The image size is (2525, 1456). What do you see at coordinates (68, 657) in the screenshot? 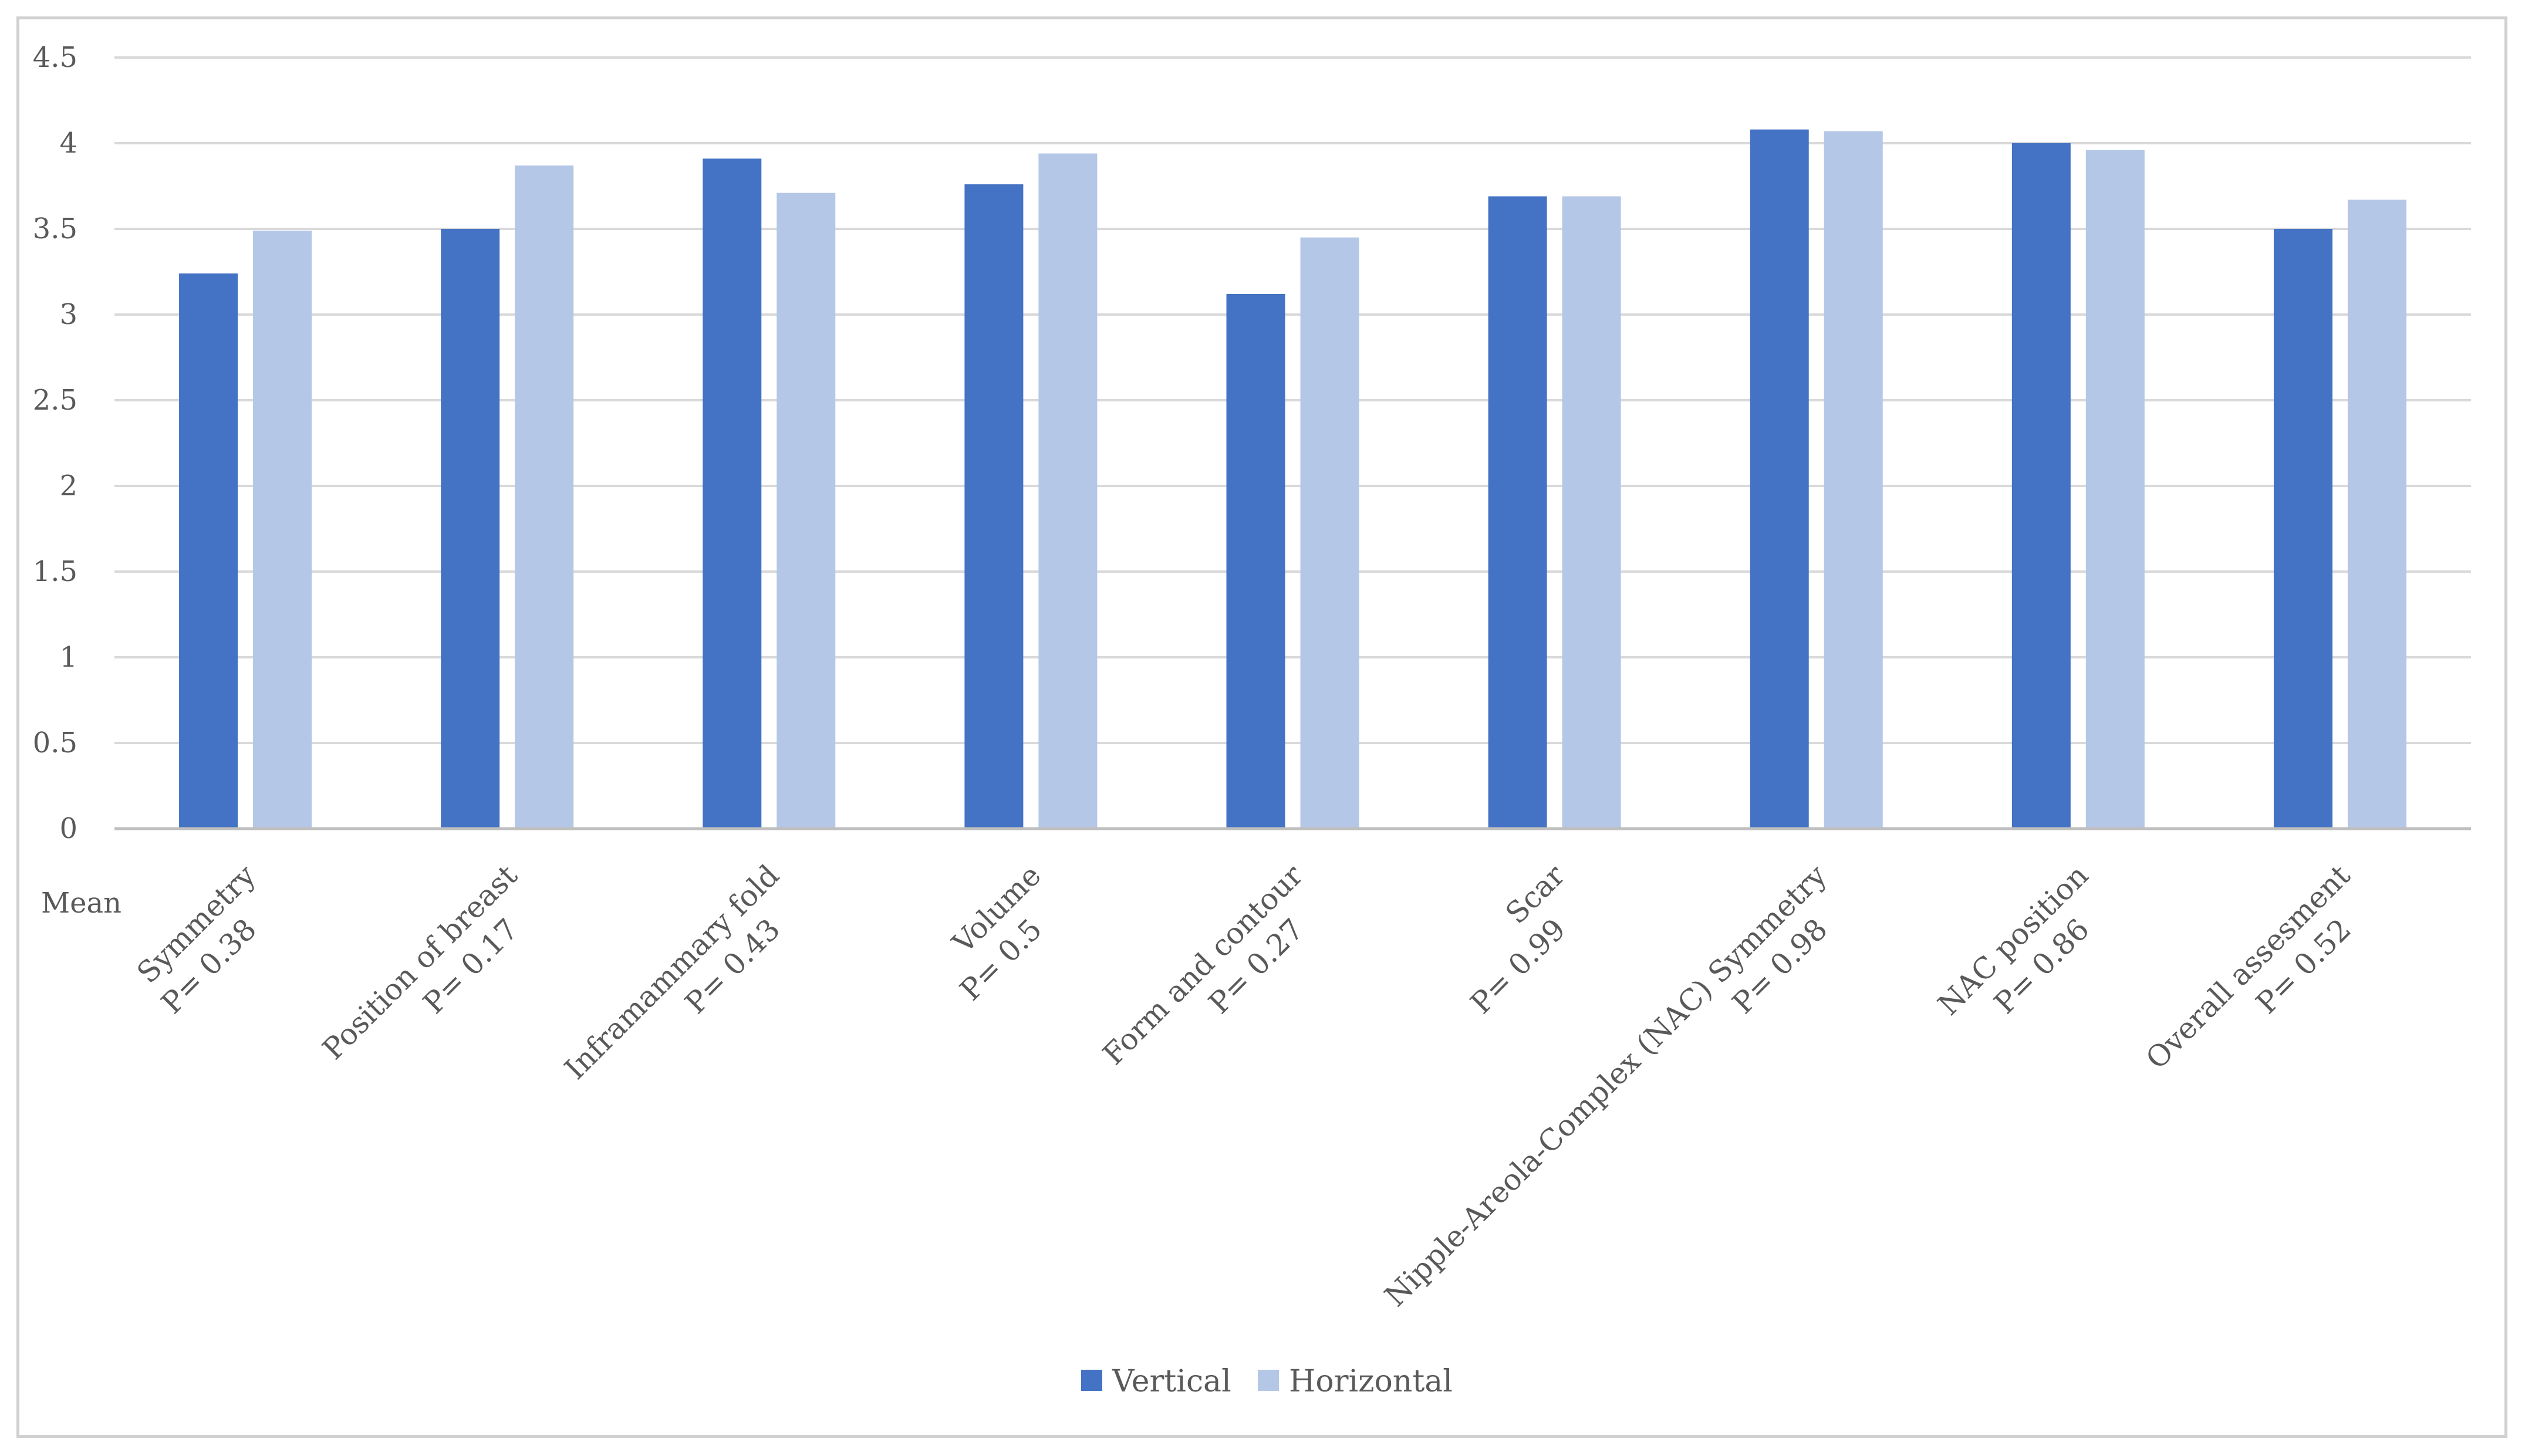
I see `y-tick-label: 1` at bounding box center [68, 657].